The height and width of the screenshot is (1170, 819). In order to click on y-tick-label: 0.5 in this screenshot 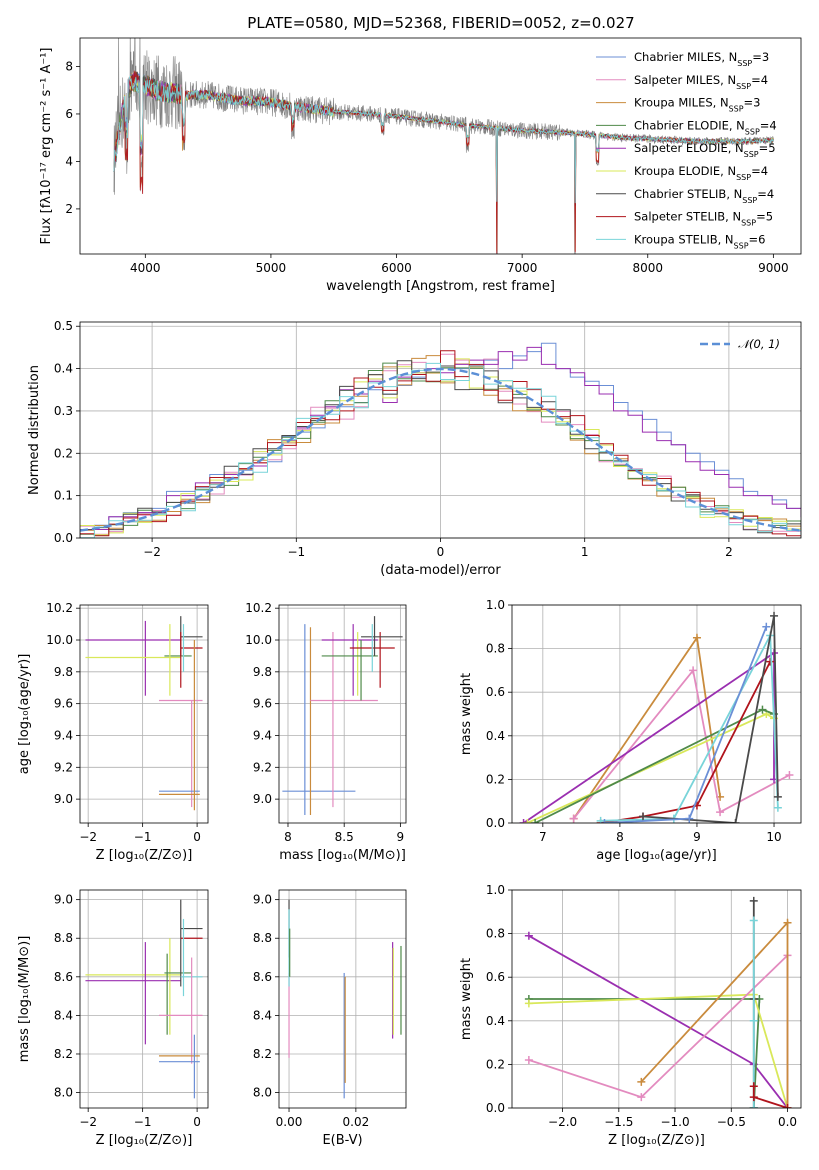, I will do `click(63, 326)`.